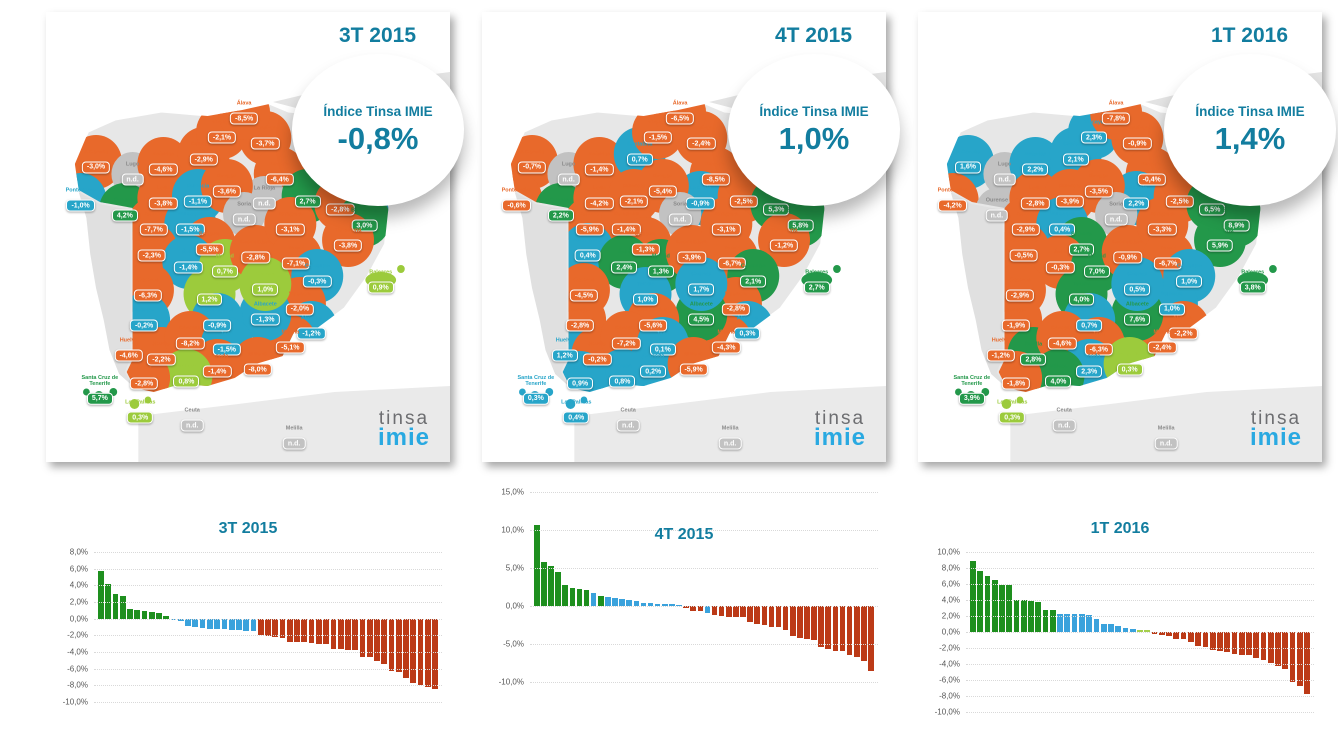 The image size is (1338, 752). What do you see at coordinates (1062, 214) in the screenshot?
I see `province-name: Valladolid` at bounding box center [1062, 214].